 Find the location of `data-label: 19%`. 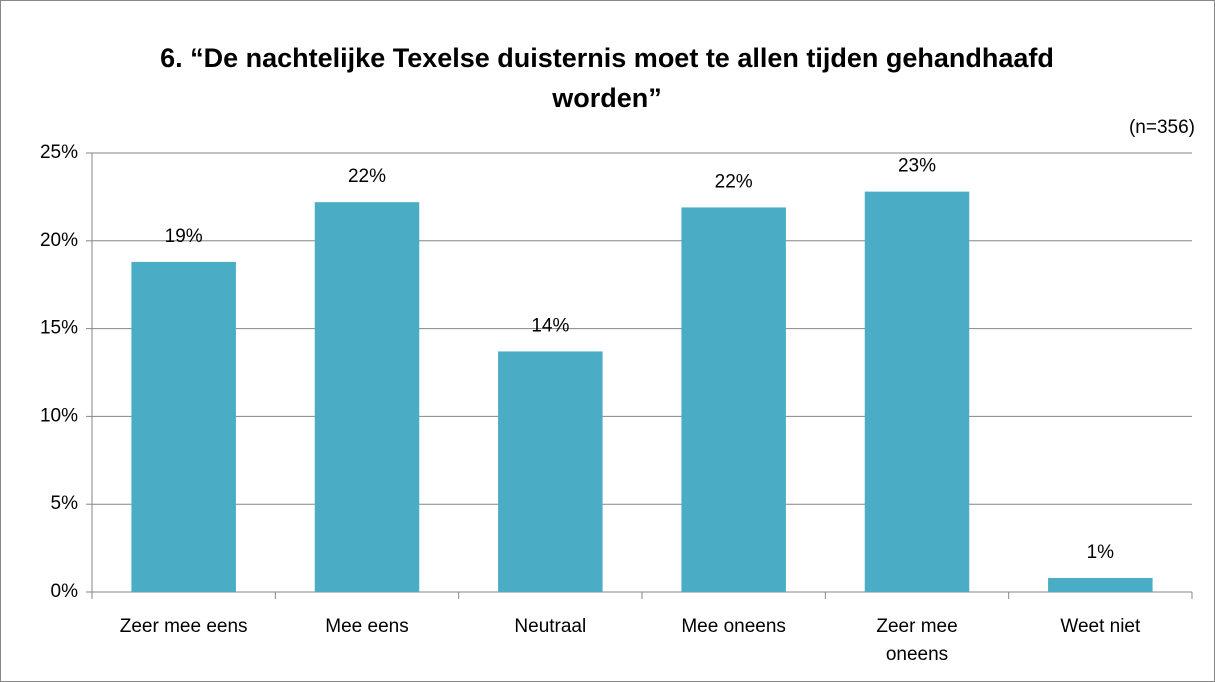

data-label: 19% is located at coordinates (184, 236).